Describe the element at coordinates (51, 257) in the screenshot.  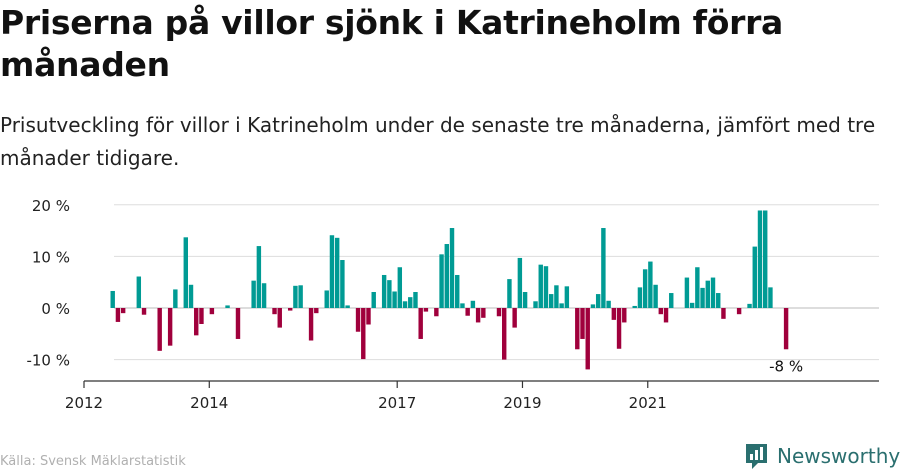
I see `y-tick-label: 10 %` at that location.